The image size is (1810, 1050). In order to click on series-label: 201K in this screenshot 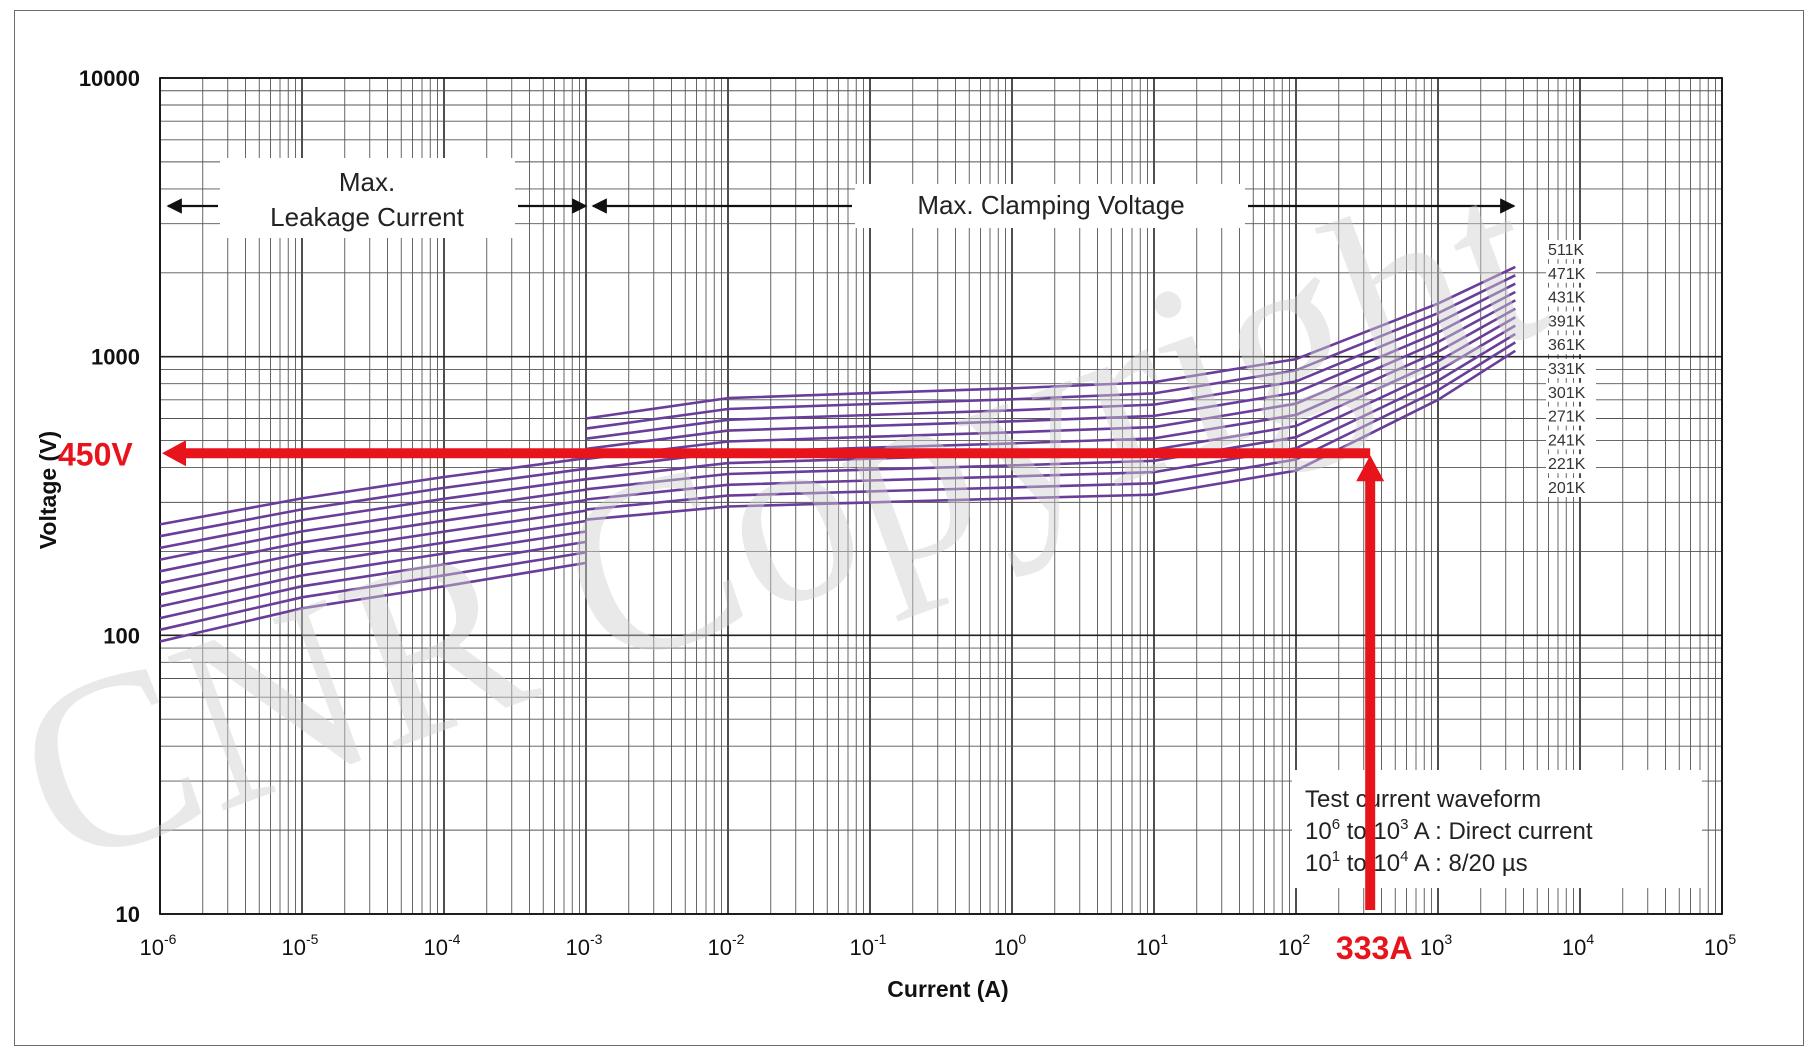, I will do `click(1567, 488)`.